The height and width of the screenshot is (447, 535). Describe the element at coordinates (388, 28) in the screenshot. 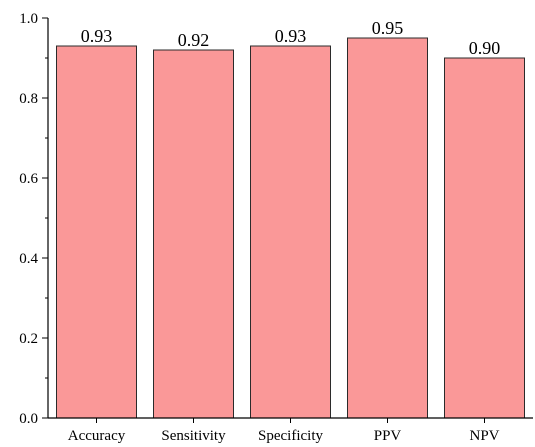

I see `data-label-ppv: 0.95` at that location.